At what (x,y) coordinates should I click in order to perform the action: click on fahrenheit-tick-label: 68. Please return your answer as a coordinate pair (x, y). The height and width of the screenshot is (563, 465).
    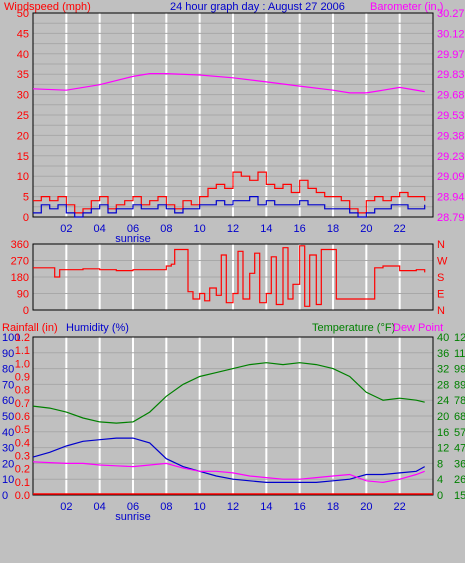
    Looking at the image, I should click on (459, 417).